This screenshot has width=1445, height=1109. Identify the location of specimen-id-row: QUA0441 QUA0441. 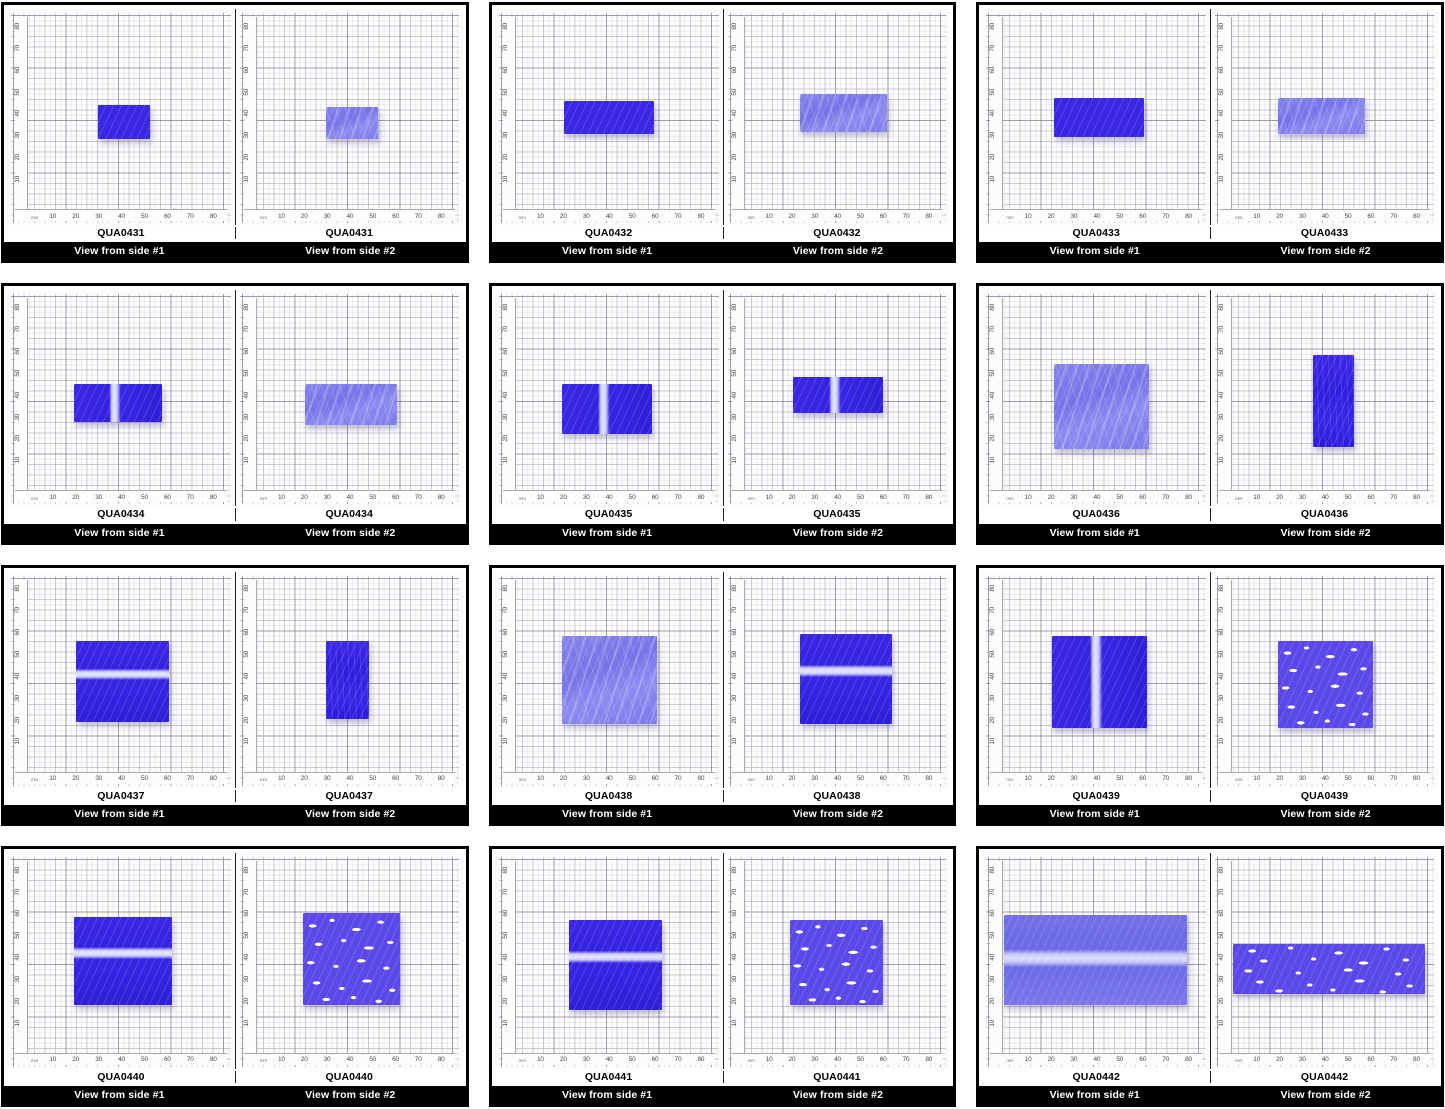
(722, 1077).